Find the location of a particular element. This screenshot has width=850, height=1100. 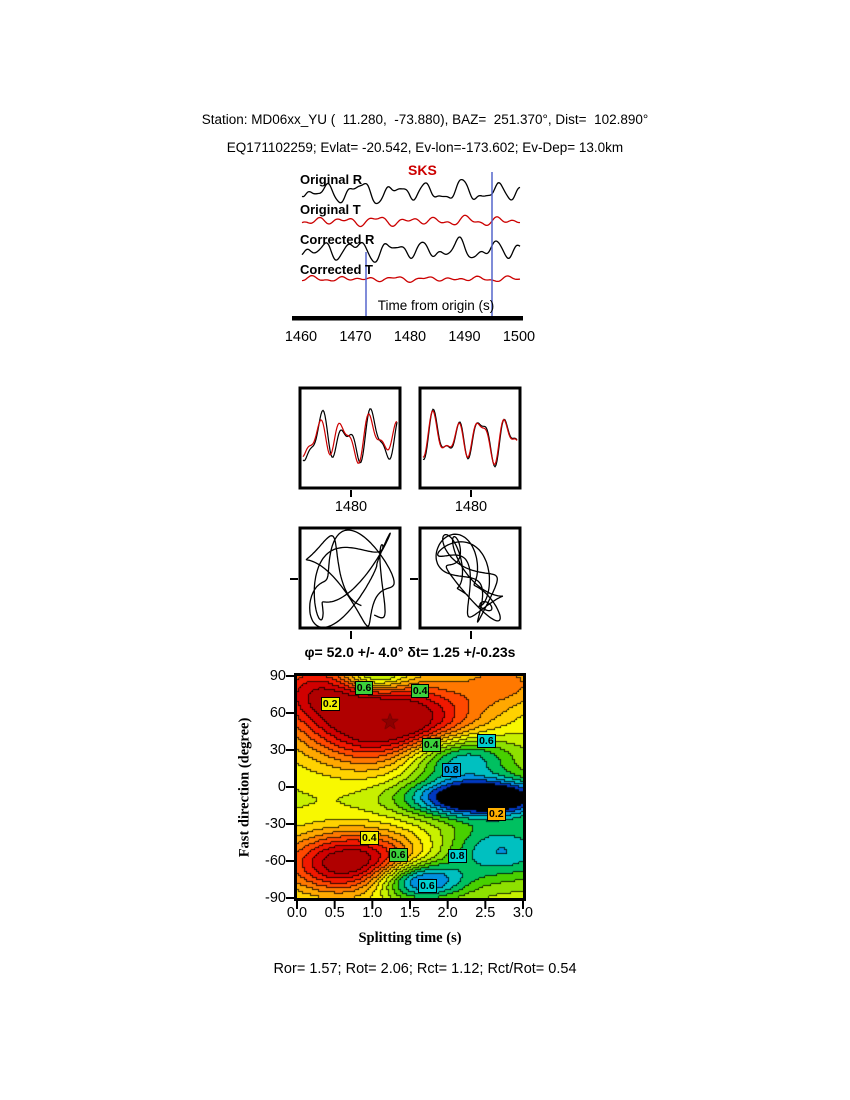

tick-label: 0.0 is located at coordinates (297, 913).